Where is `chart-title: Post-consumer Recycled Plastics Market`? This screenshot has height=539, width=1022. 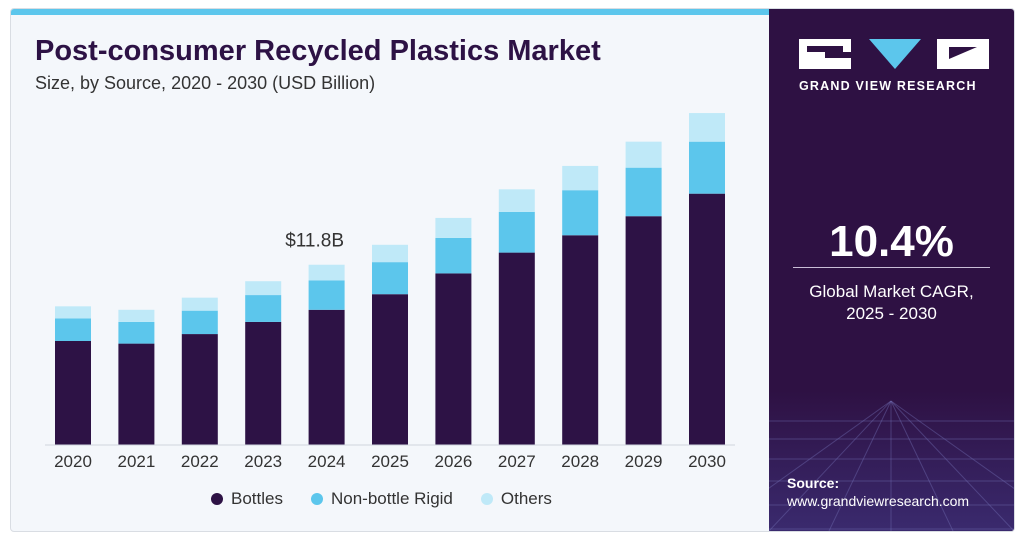
chart-title: Post-consumer Recycled Plastics Market is located at coordinates (318, 51).